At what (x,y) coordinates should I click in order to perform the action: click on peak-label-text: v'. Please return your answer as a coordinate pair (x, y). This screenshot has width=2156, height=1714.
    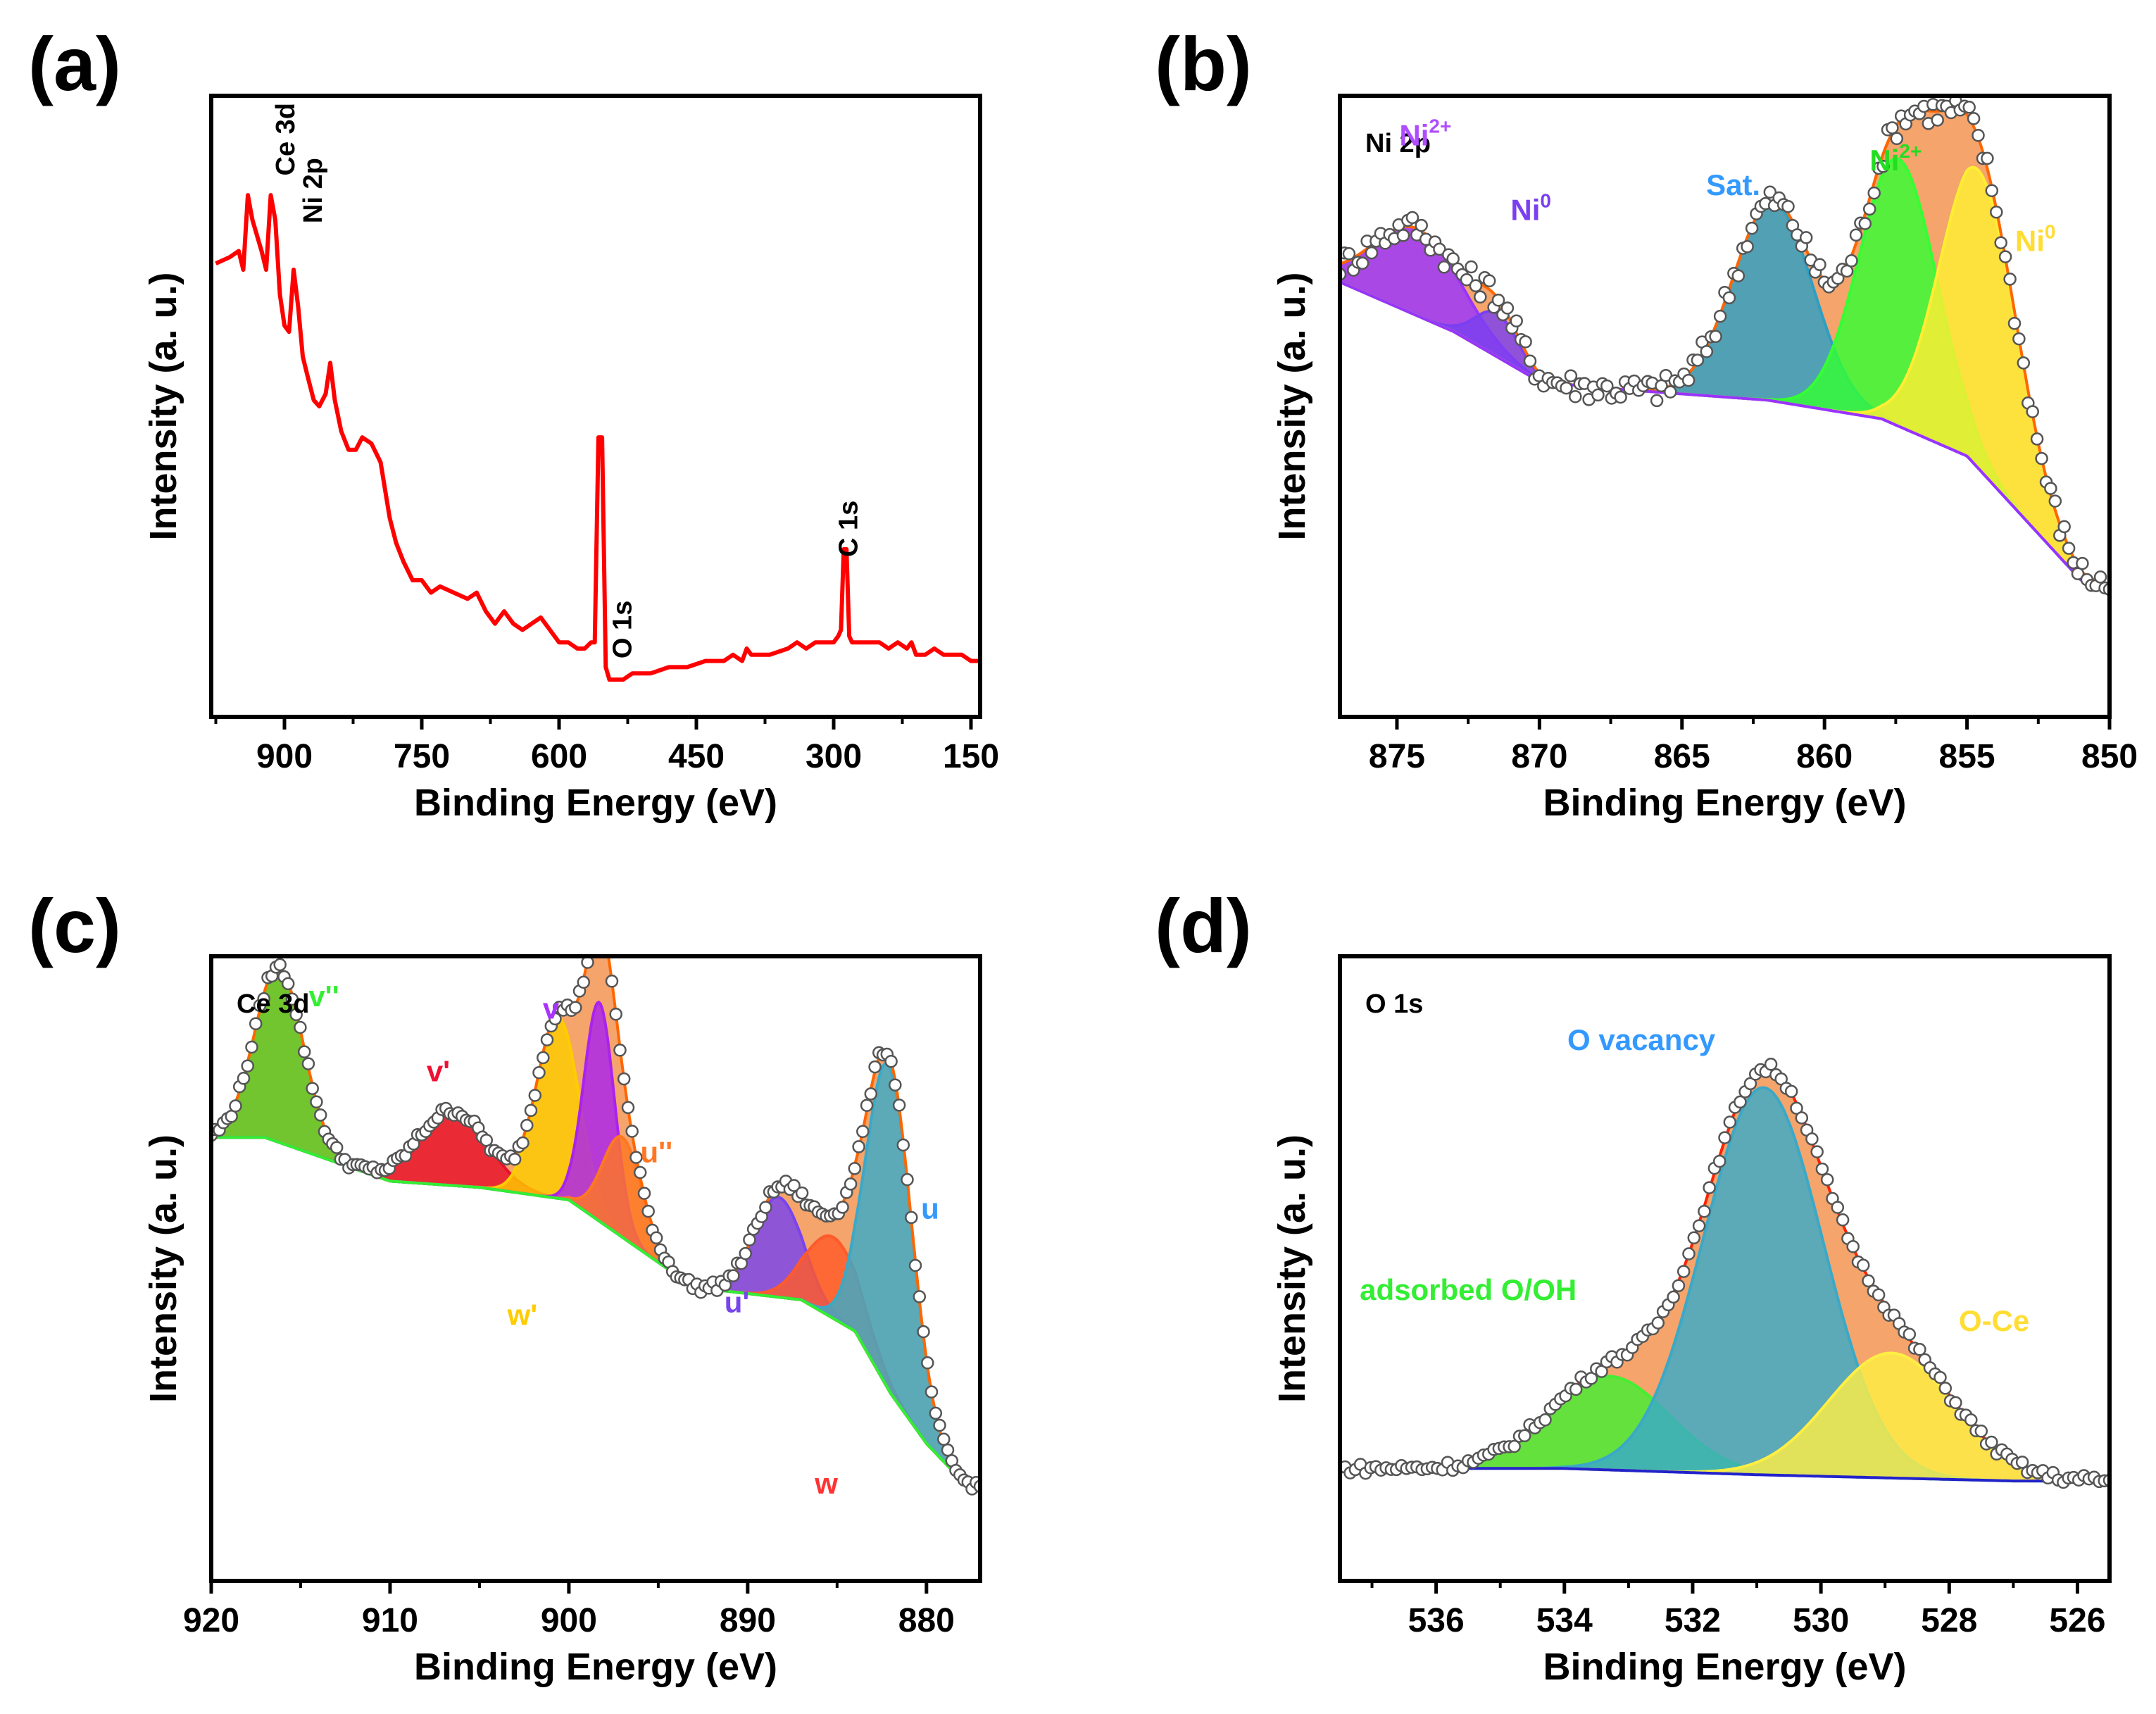
    Looking at the image, I should click on (438, 1070).